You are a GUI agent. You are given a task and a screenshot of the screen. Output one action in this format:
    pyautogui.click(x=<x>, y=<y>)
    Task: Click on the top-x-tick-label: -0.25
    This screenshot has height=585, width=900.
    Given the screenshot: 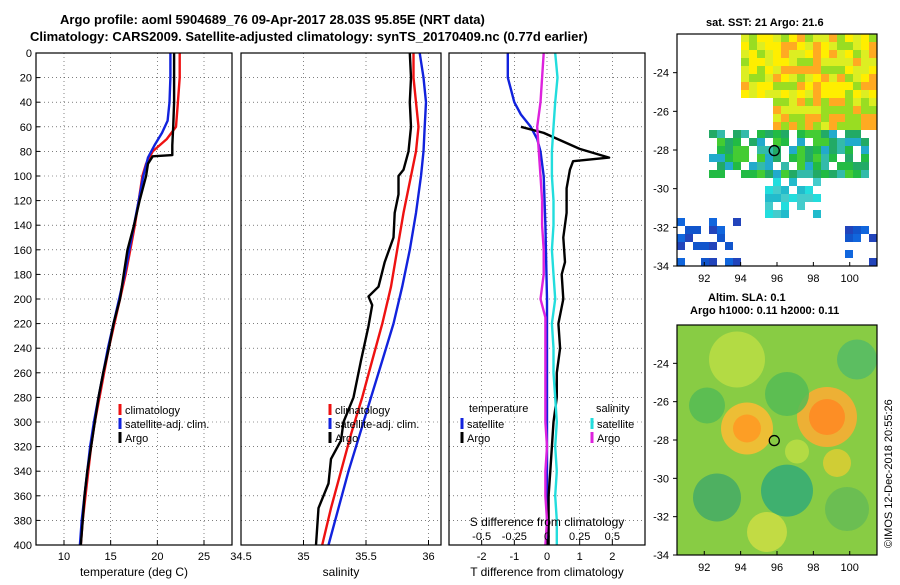 What is the action you would take?
    pyautogui.click(x=514, y=537)
    